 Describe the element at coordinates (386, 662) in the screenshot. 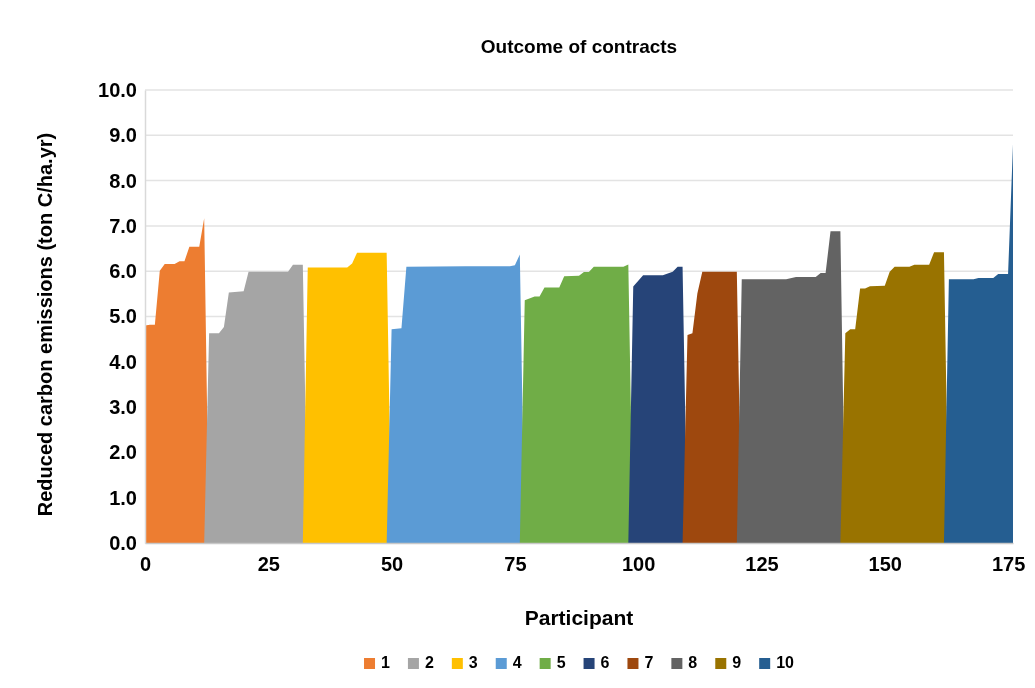

I see `legend-label: 1` at that location.